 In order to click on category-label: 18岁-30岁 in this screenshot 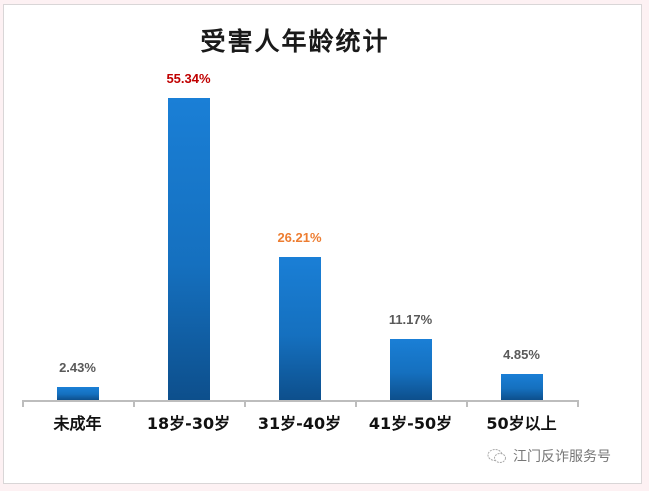, I will do `click(188, 423)`.